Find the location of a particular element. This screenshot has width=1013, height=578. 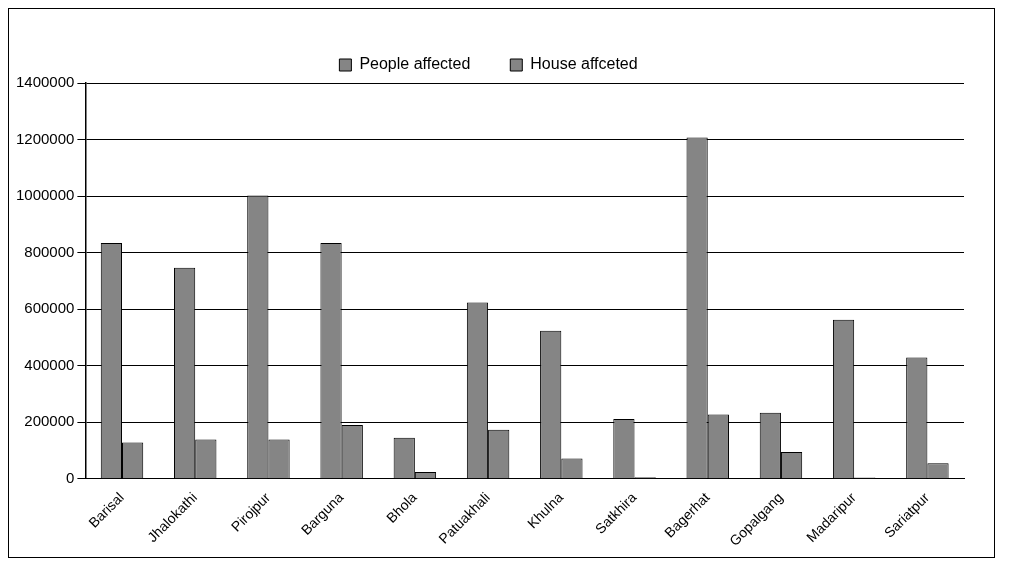

legend-label: People affected is located at coordinates (415, 64).